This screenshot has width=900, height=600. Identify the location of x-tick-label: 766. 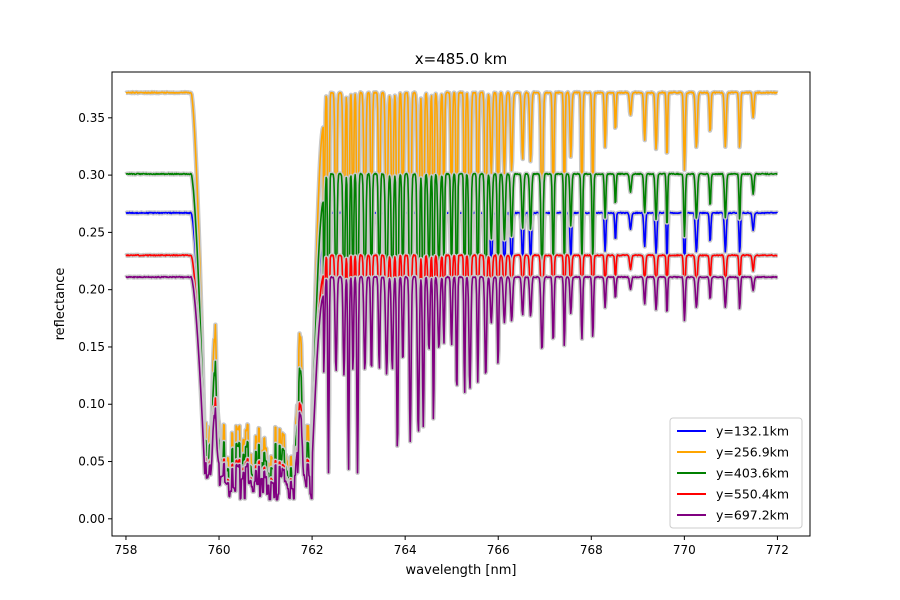
(498, 550).